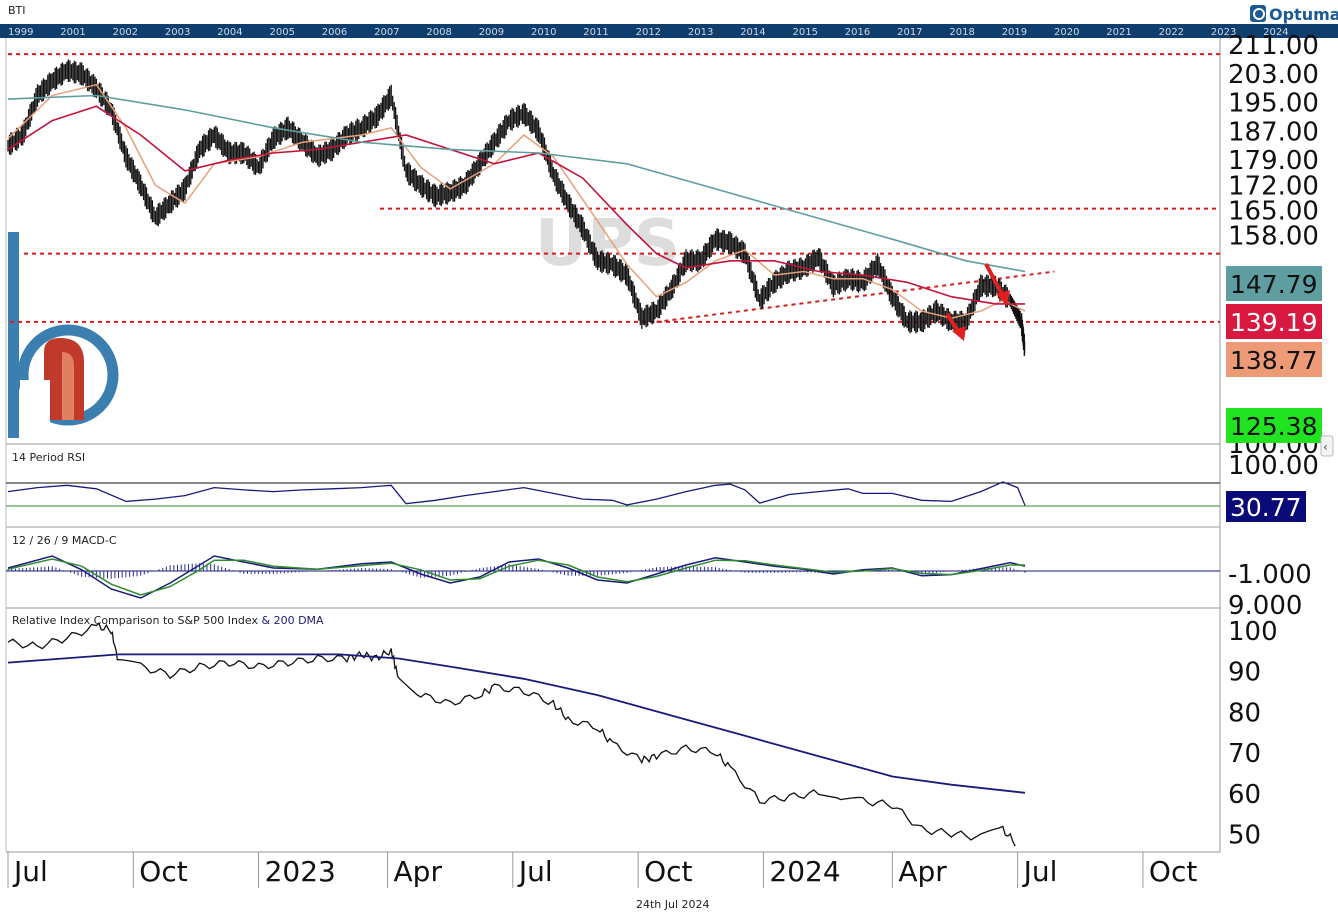 The width and height of the screenshot is (1338, 924). Describe the element at coordinates (700, 32) in the screenshot. I see `timeline-year-label: 2013` at that location.